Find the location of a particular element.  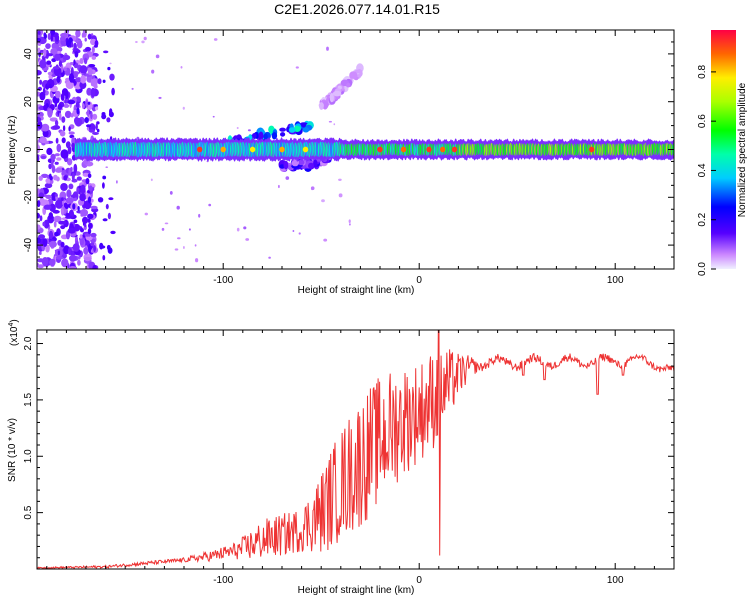

y-tick-label: 1.0 is located at coordinates (28, 456).